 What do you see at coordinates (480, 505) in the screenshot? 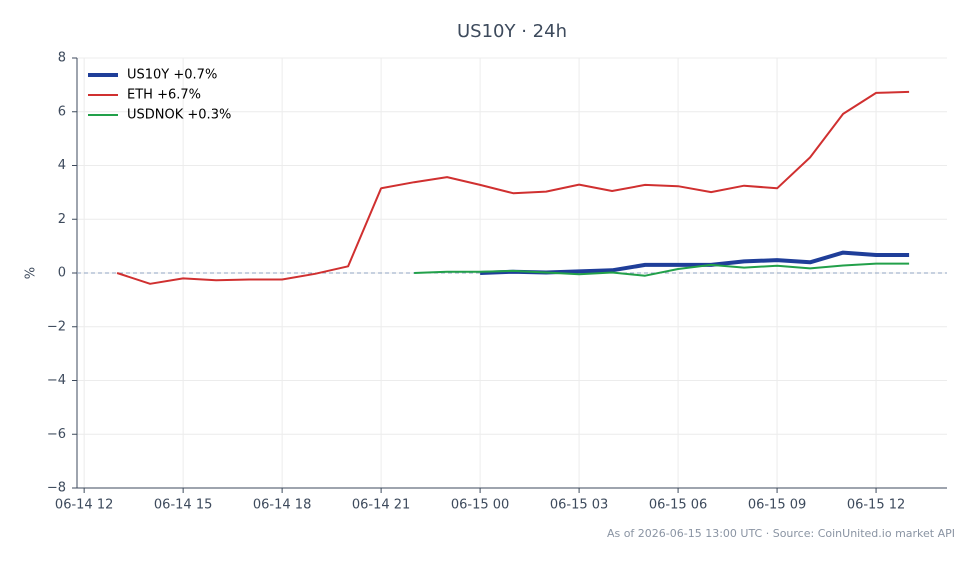
I see `x-tick-label: 06-15 00` at bounding box center [480, 505].